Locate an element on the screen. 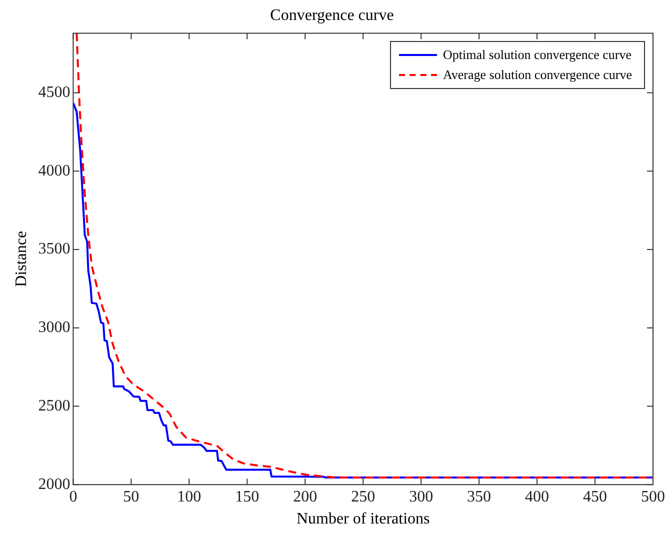  y-tick-label: 3500 is located at coordinates (54, 249).